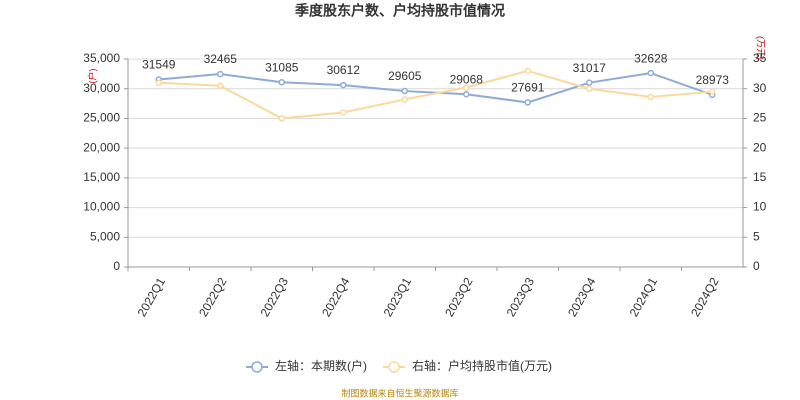  I want to click on x-tick-label: 2022Q1, so click(152, 297).